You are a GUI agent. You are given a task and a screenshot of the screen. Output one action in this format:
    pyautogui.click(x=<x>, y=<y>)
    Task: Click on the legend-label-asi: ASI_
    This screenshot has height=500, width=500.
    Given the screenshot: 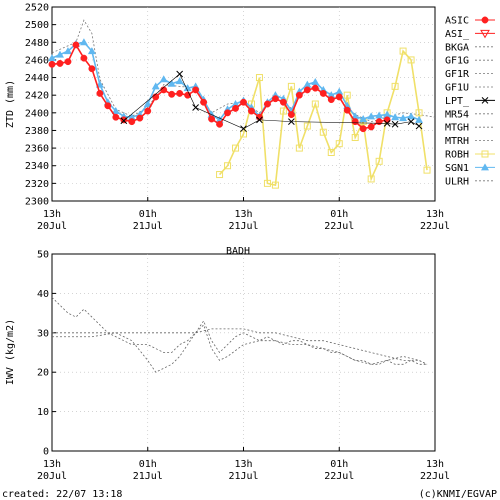 What is the action you would take?
    pyautogui.click(x=457, y=34)
    